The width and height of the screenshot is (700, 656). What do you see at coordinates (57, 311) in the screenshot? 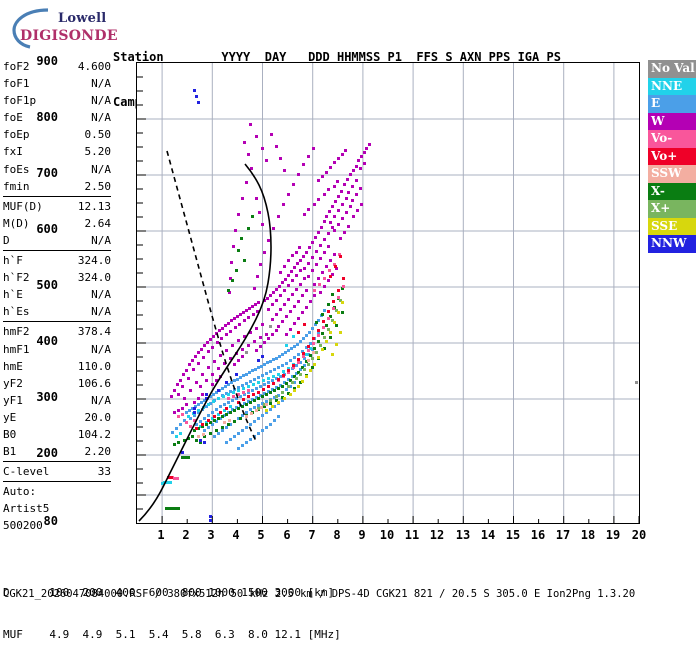
I see `param-row: h`Es N/A` at bounding box center [57, 311].